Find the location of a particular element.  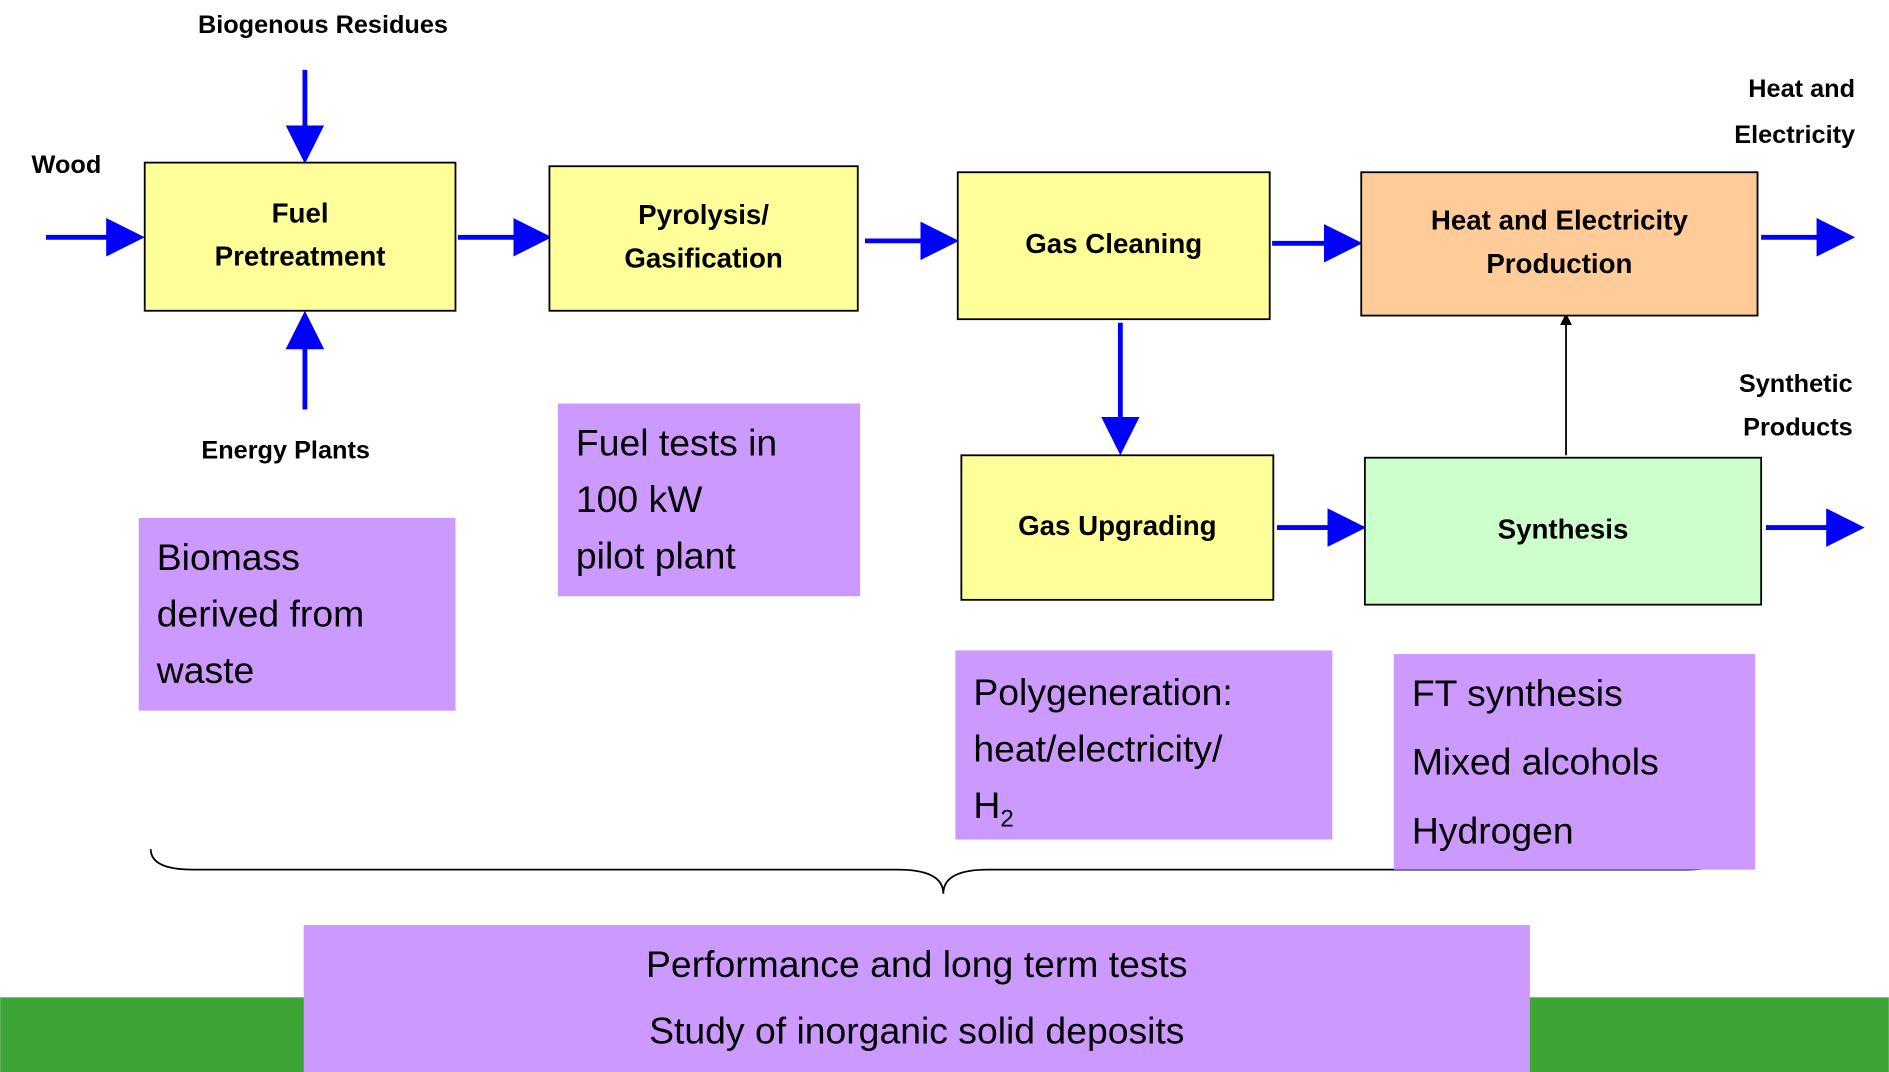

io-label: Synthetic is located at coordinates (1796, 384).